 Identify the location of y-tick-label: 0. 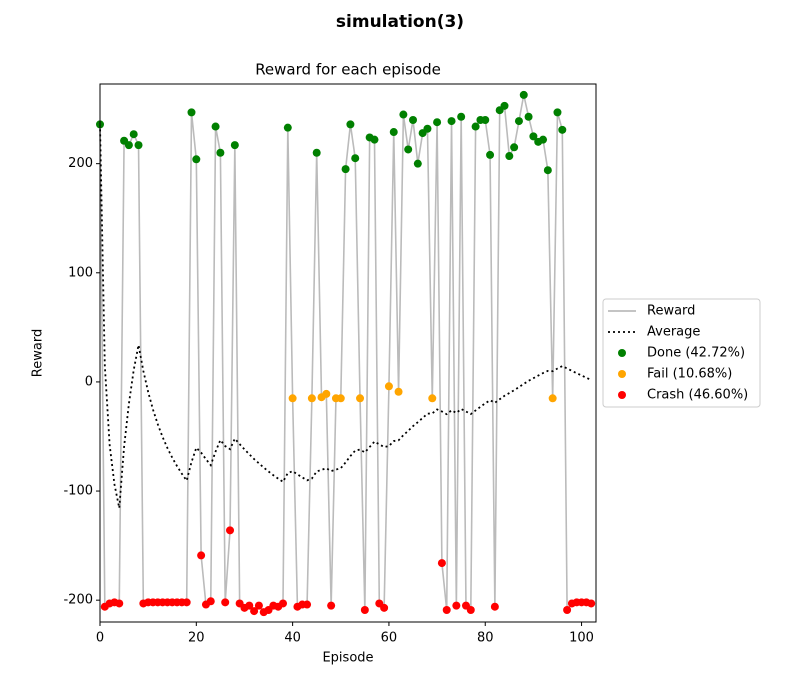
(89, 381).